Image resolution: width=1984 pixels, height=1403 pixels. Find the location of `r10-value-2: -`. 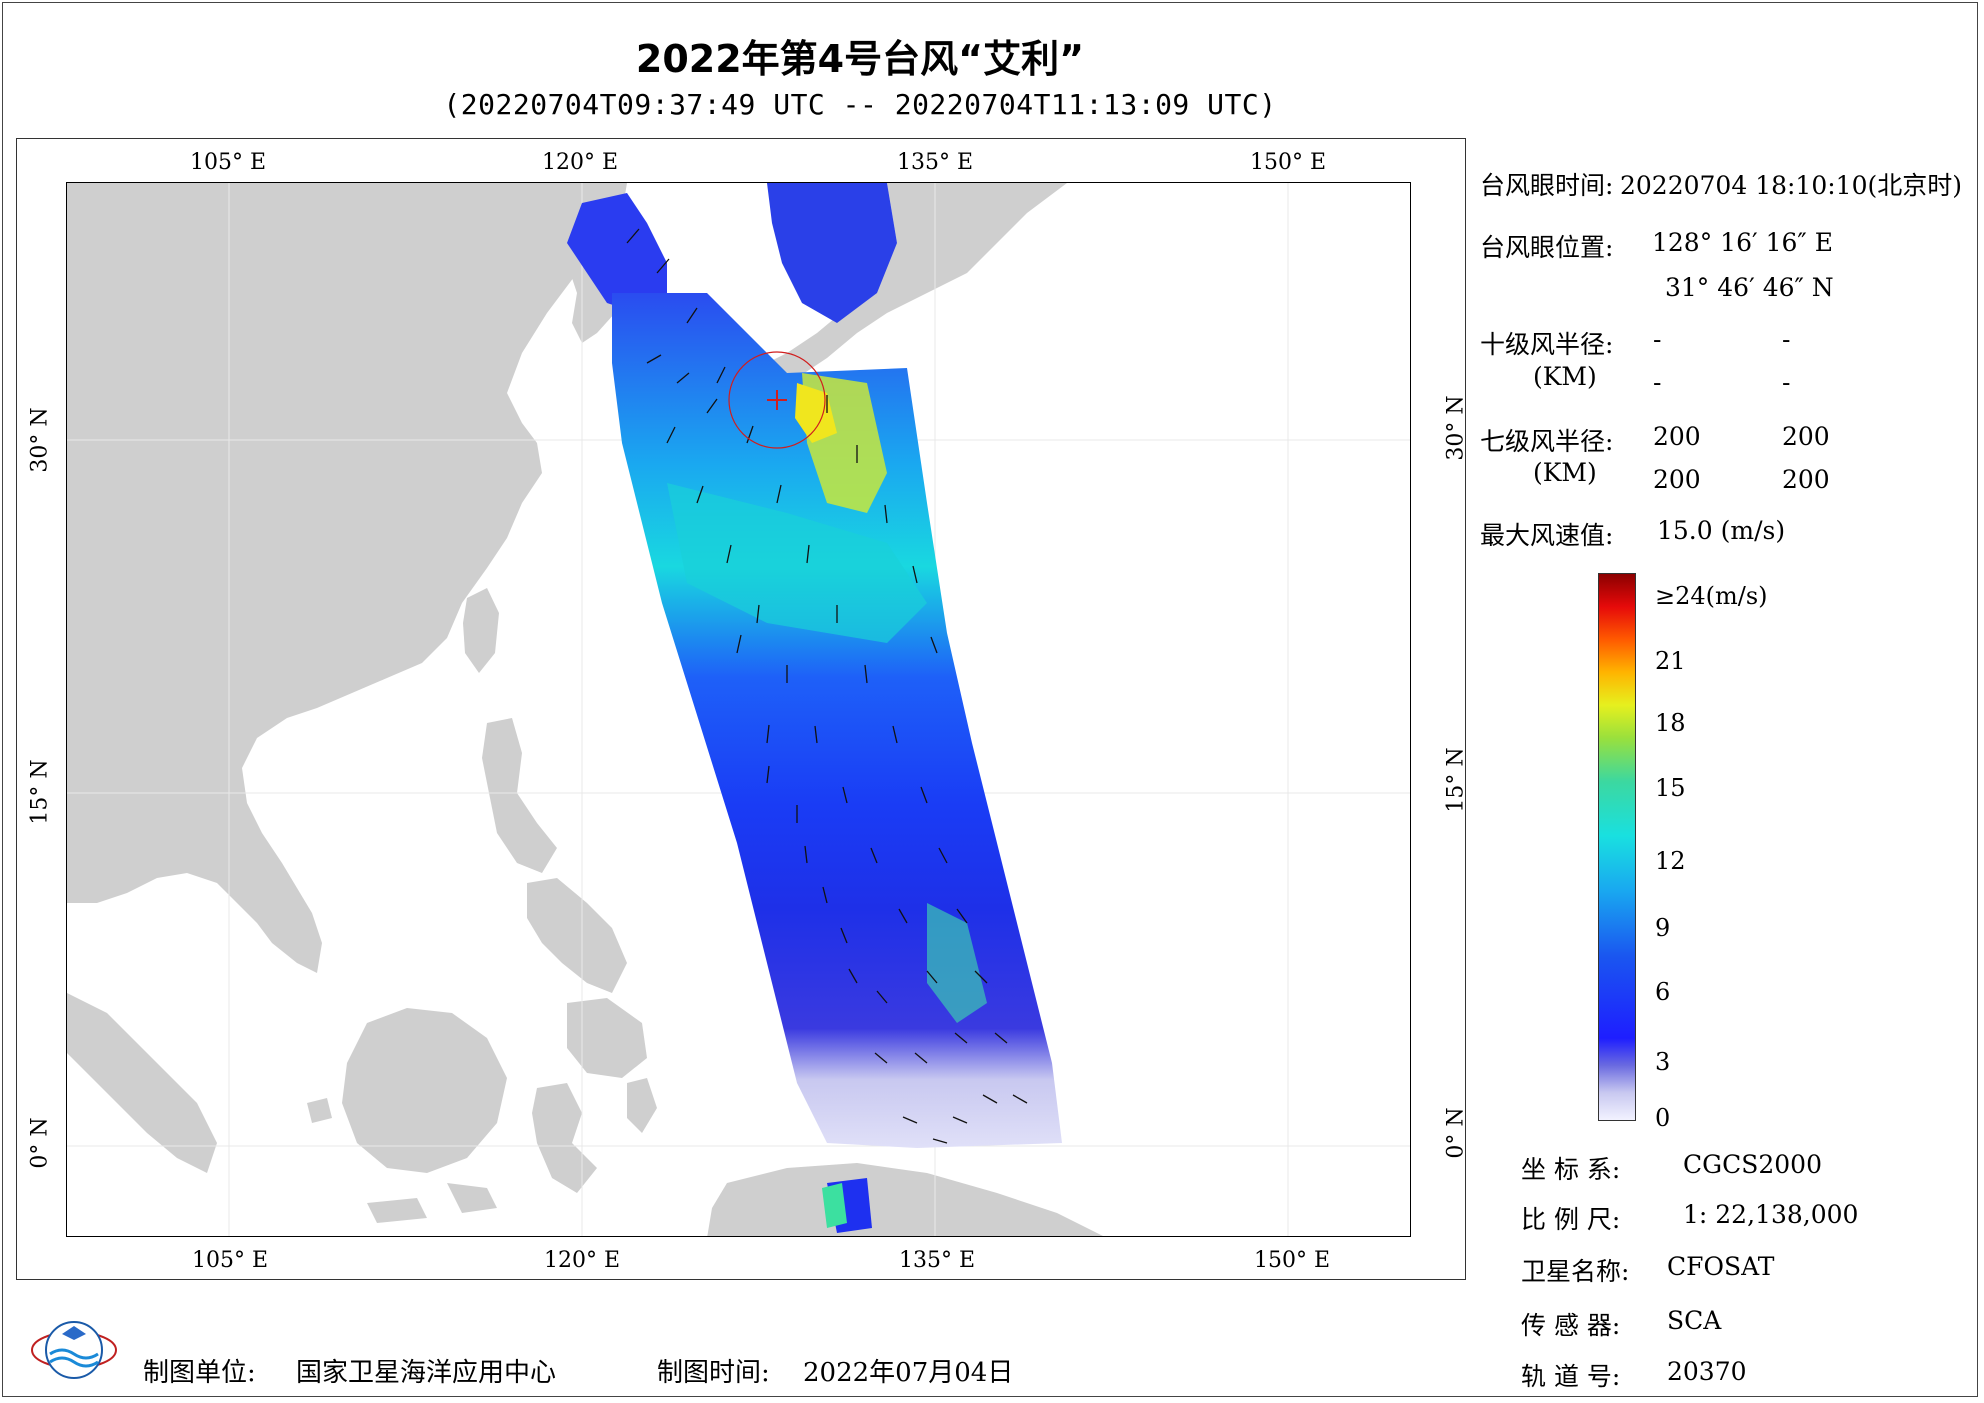

r10-value-2: - is located at coordinates (1786, 339).